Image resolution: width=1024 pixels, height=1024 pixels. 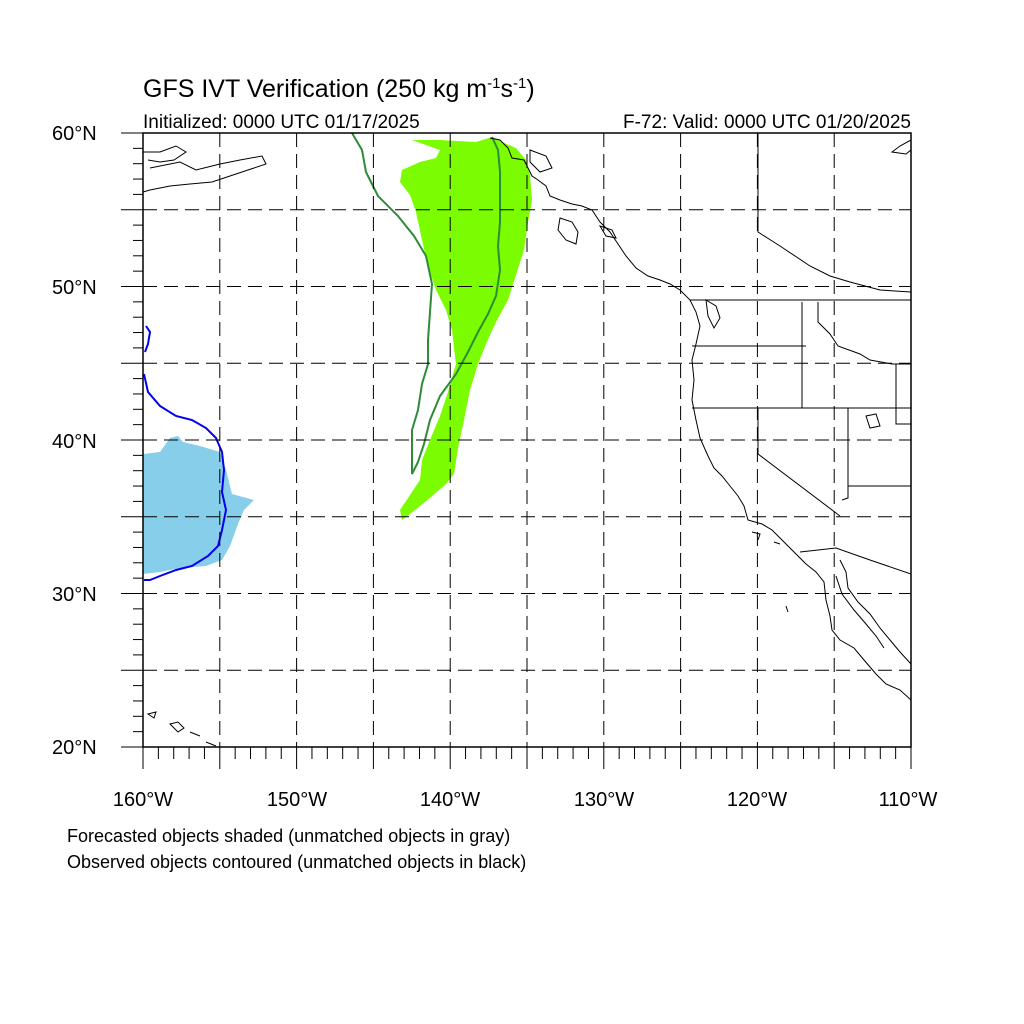 What do you see at coordinates (604, 800) in the screenshot?
I see `lon-label-130w: 130°W` at bounding box center [604, 800].